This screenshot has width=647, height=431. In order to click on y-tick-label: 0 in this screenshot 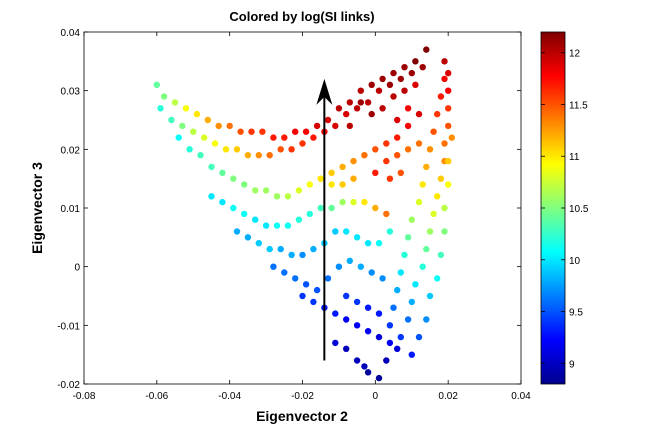, I will do `click(77, 268)`.